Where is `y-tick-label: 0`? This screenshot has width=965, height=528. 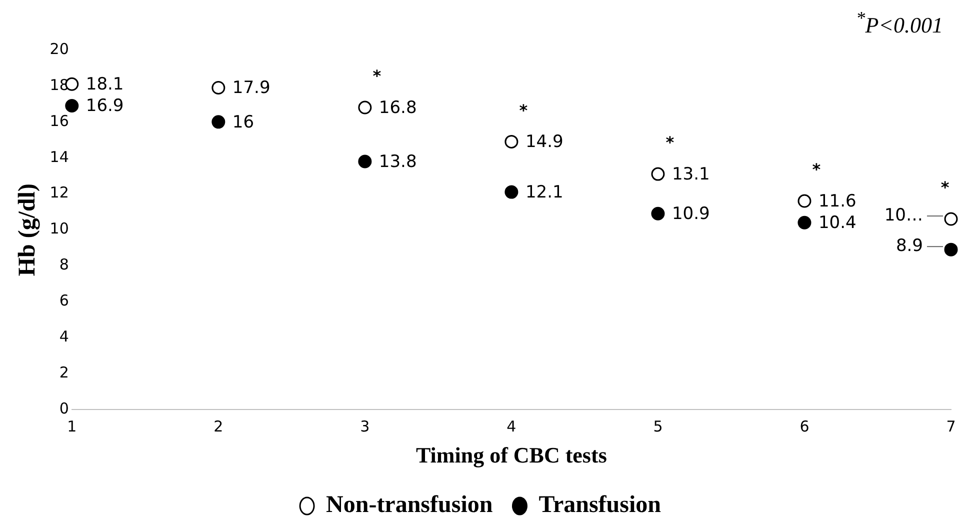
y-tick-label: 0 is located at coordinates (64, 408).